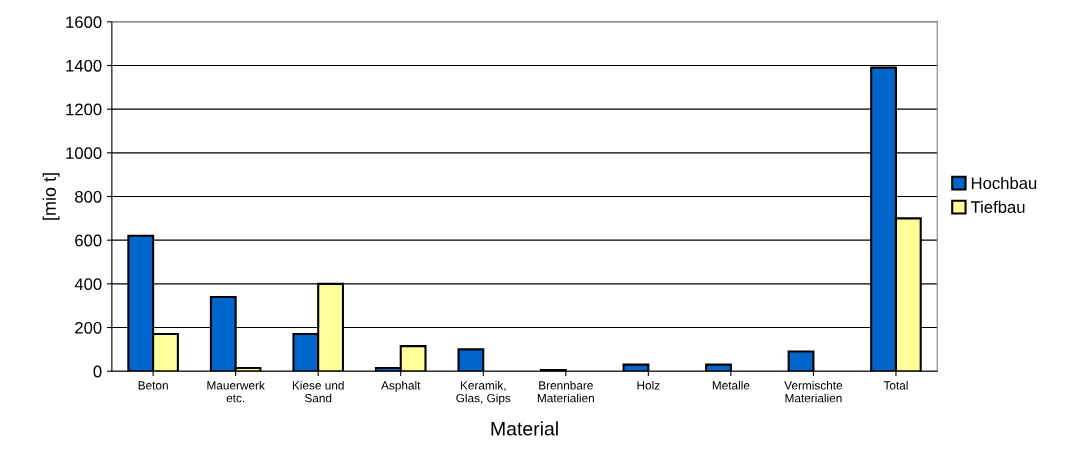 Image resolution: width=1086 pixels, height=464 pixels. What do you see at coordinates (524, 428) in the screenshot?
I see `x-axis-title: Material` at bounding box center [524, 428].